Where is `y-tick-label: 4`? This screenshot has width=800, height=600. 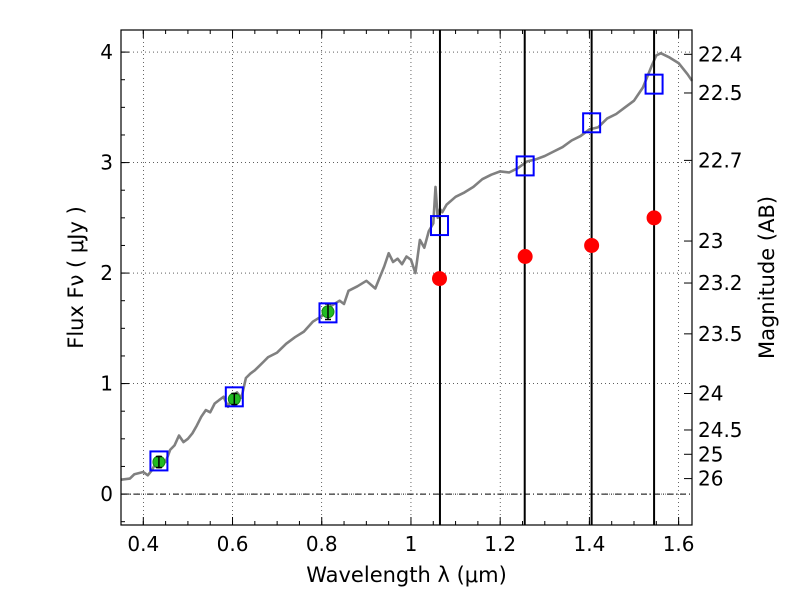 y-tick-label: 4 is located at coordinates (106, 52).